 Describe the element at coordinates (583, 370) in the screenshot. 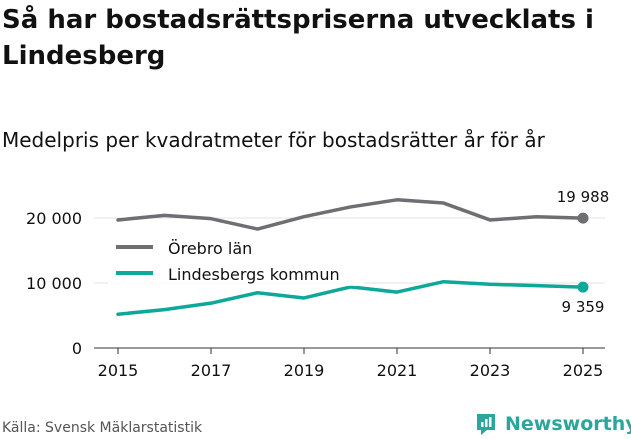

I see `x-tick-label: 2025` at that location.